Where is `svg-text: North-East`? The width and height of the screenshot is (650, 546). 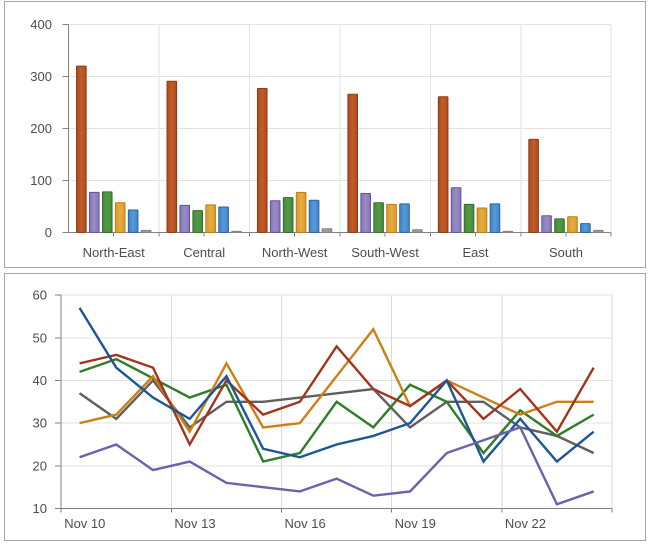
svg-text: North-East is located at coordinates (114, 252).